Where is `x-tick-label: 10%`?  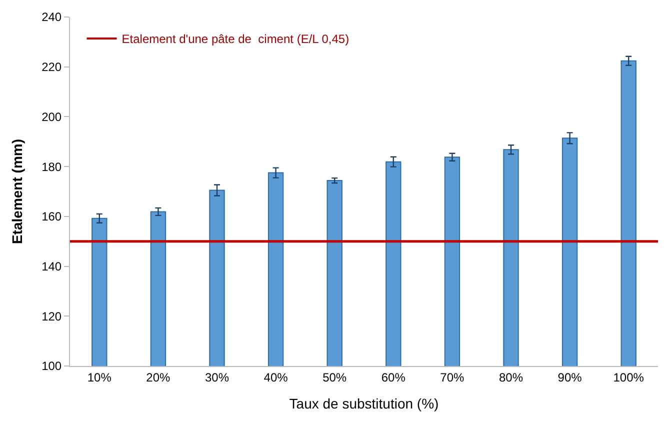 x-tick-label: 10% is located at coordinates (99, 377).